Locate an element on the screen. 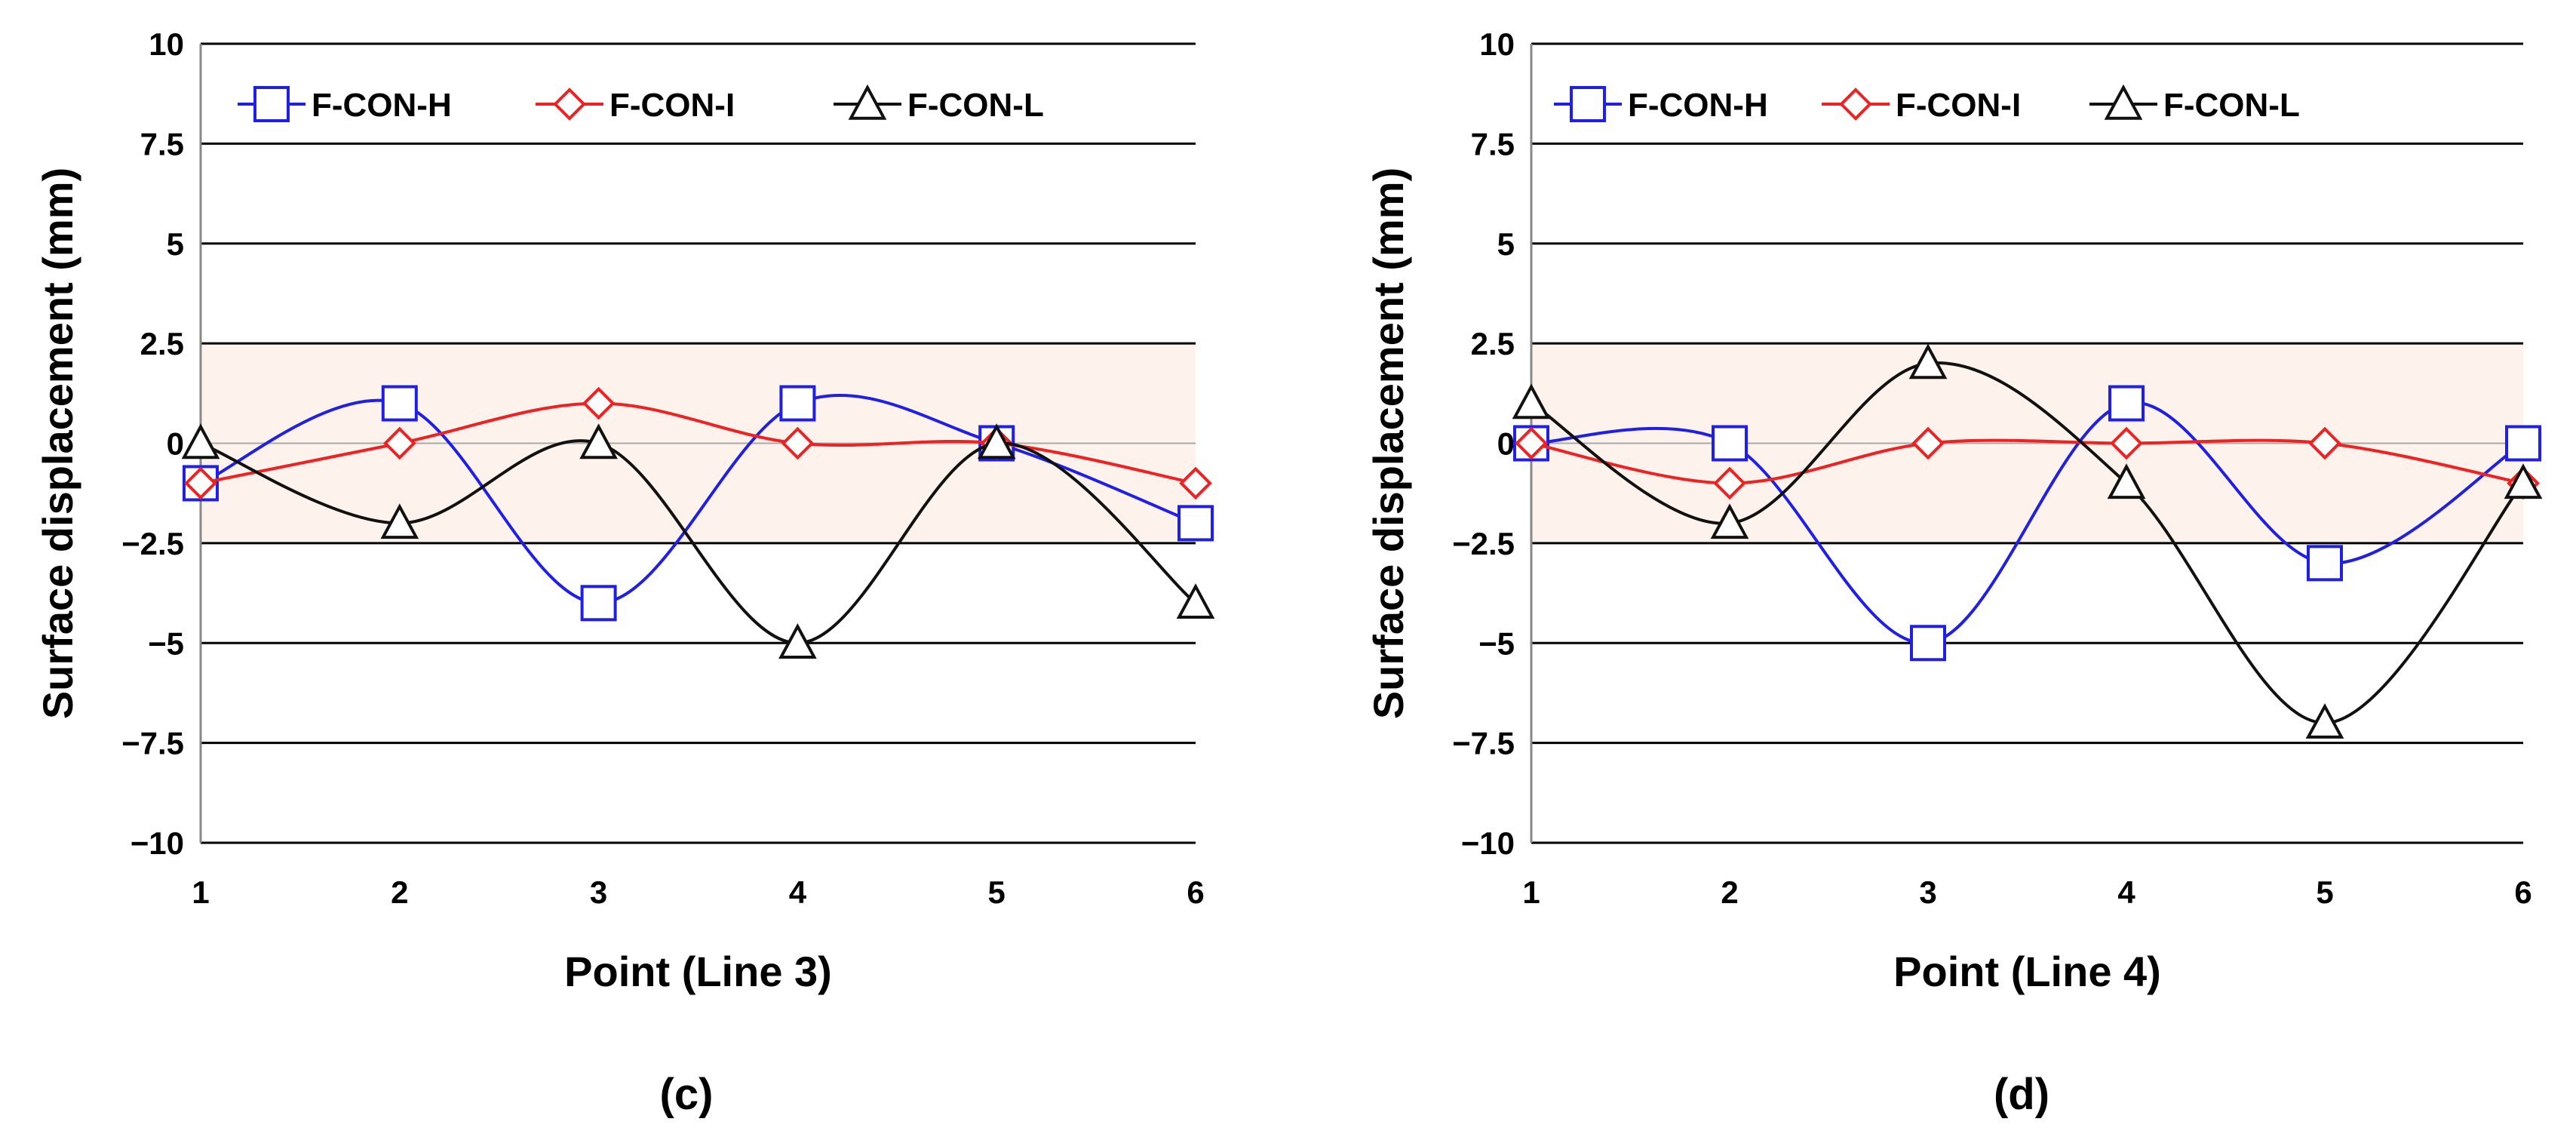 This screenshot has width=2576, height=1131. x-axis-title: Point (Line 4) is located at coordinates (2027, 971).